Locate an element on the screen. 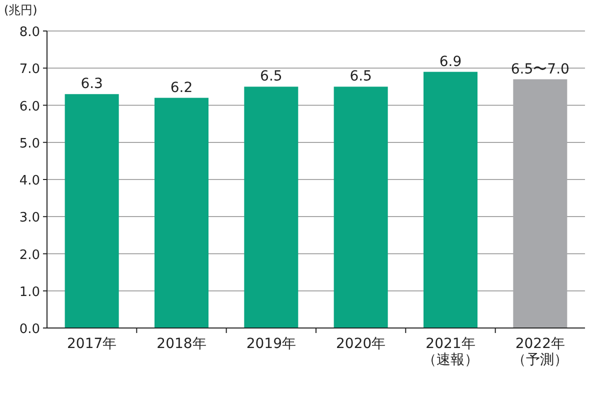 This screenshot has height=394, width=590. y-tick-label: 3.0 is located at coordinates (29, 218).